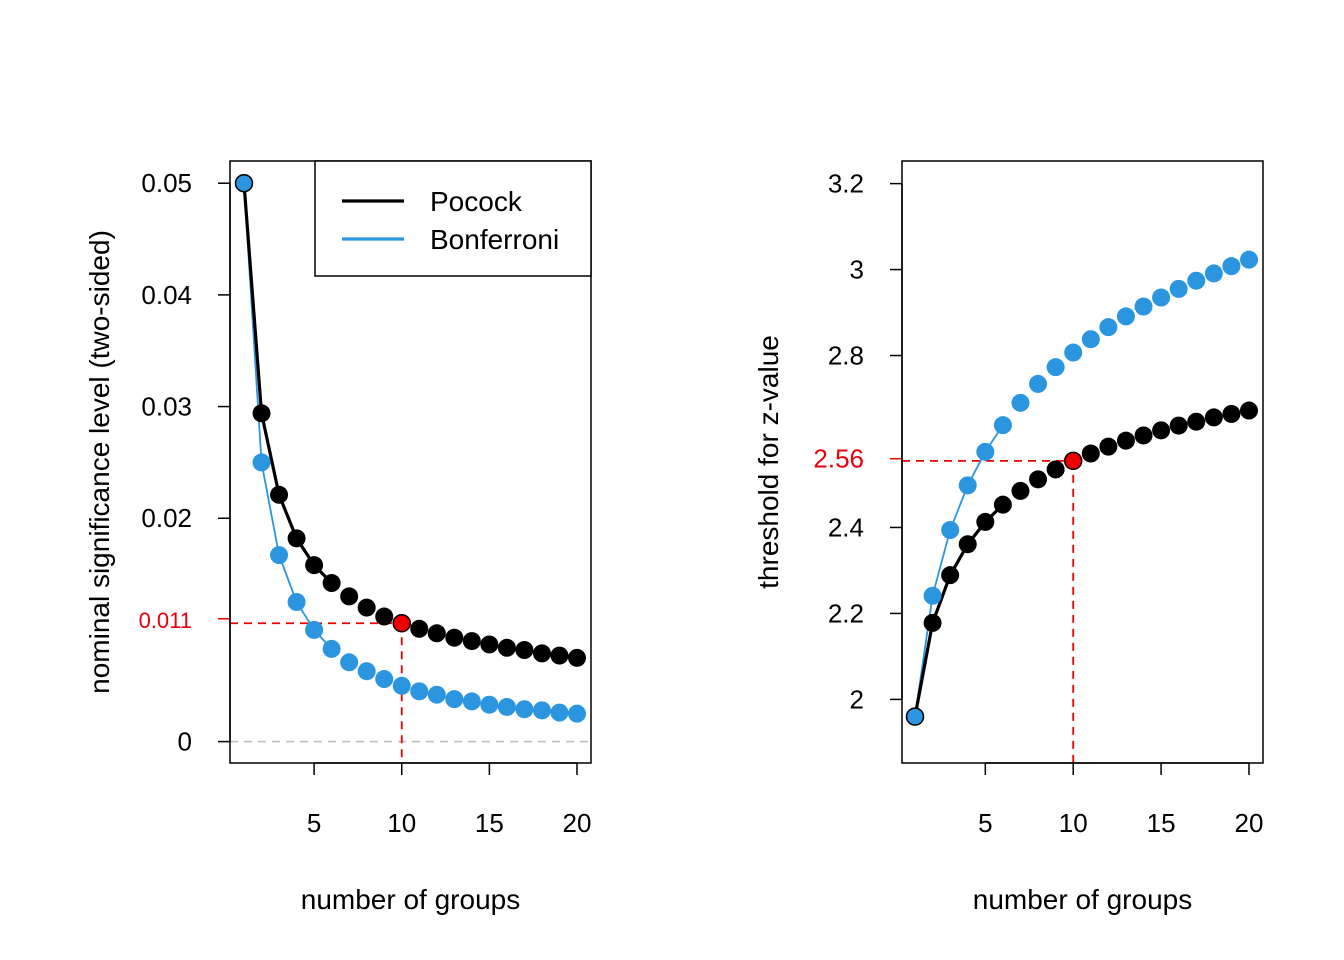  What do you see at coordinates (185, 742) in the screenshot?
I see `y-tick-label: 0` at bounding box center [185, 742].